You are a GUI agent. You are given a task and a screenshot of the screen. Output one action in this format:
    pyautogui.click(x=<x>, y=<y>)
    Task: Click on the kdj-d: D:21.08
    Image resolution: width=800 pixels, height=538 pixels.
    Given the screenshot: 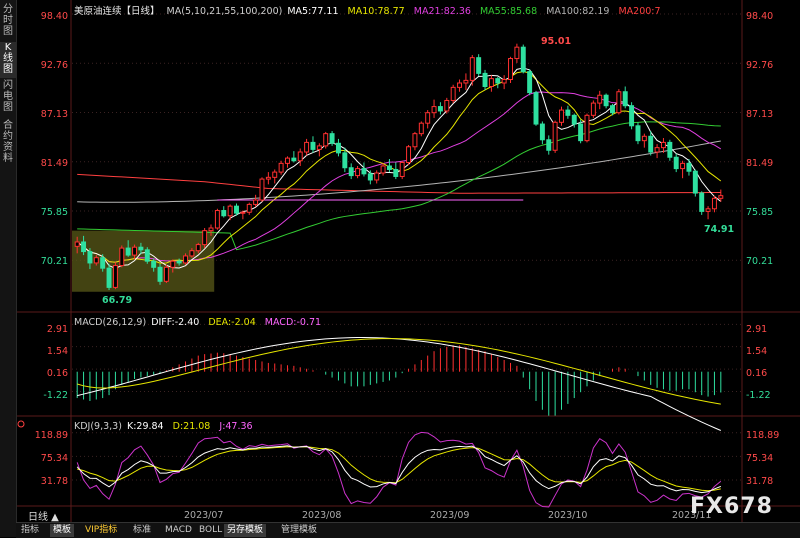 What is the action you would take?
    pyautogui.click(x=191, y=426)
    